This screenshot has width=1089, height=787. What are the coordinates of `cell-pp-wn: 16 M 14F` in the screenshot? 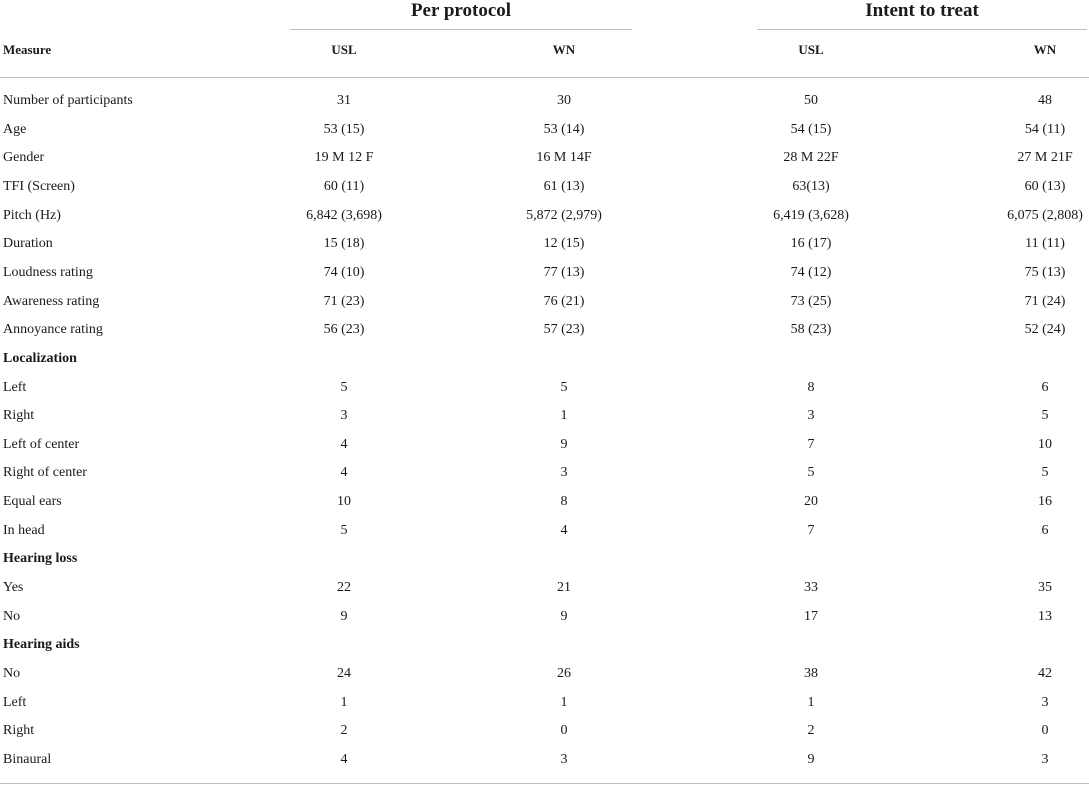 It's located at (564, 157).